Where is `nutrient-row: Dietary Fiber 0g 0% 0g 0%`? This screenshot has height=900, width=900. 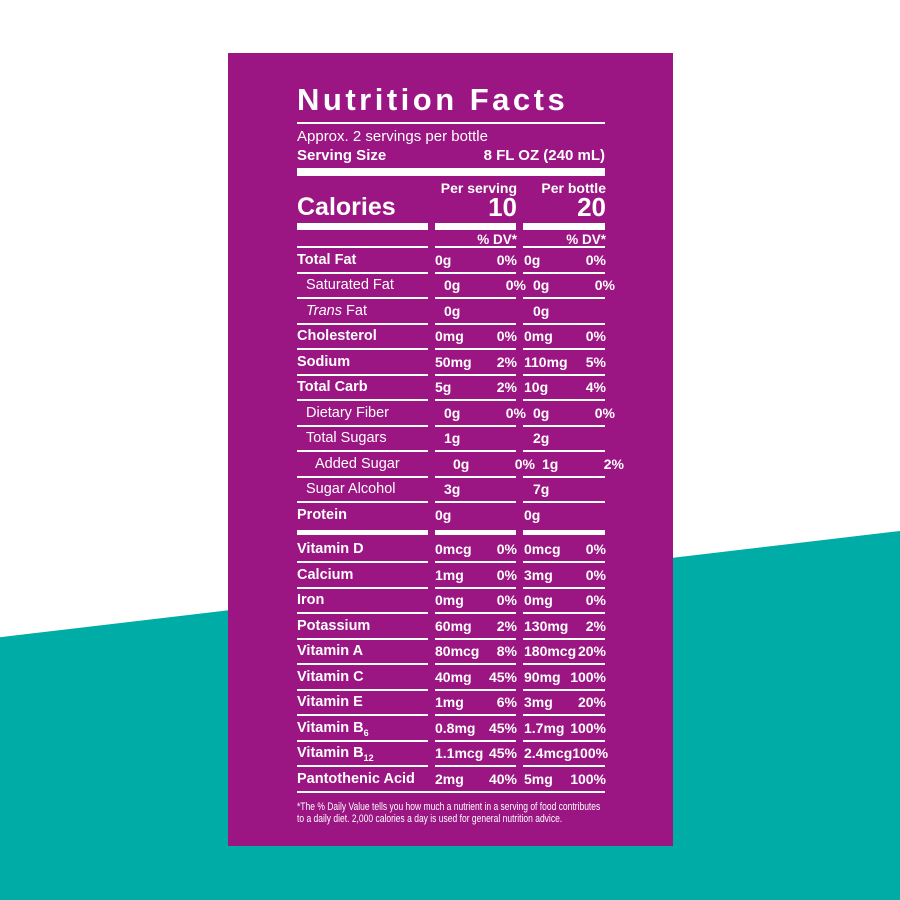 nutrient-row: Dietary Fiber 0g 0% 0g 0% is located at coordinates (456, 413).